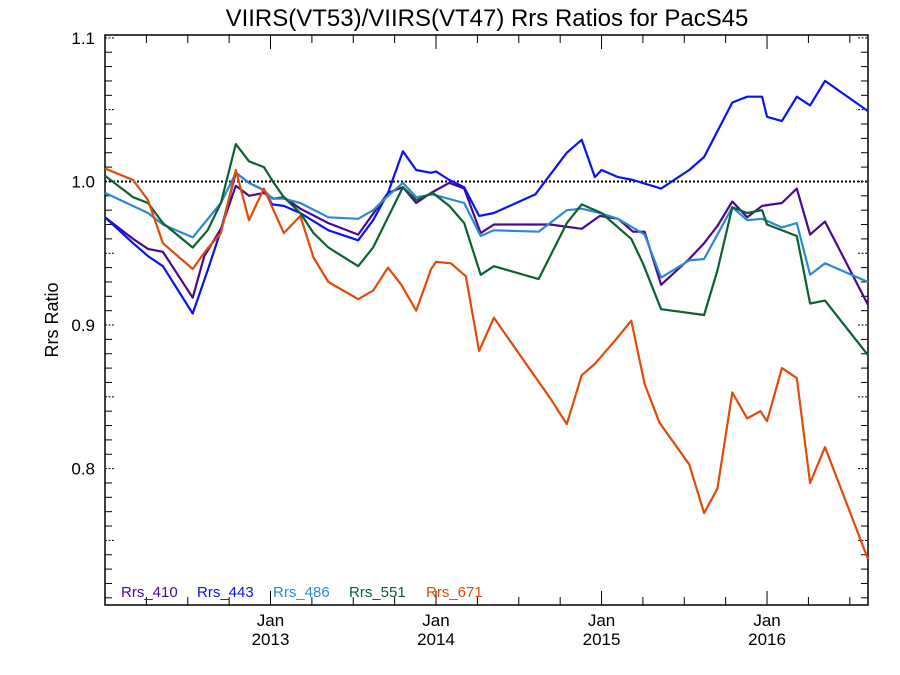  What do you see at coordinates (83, 181) in the screenshot?
I see `y-tick-label: 1.0` at bounding box center [83, 181].